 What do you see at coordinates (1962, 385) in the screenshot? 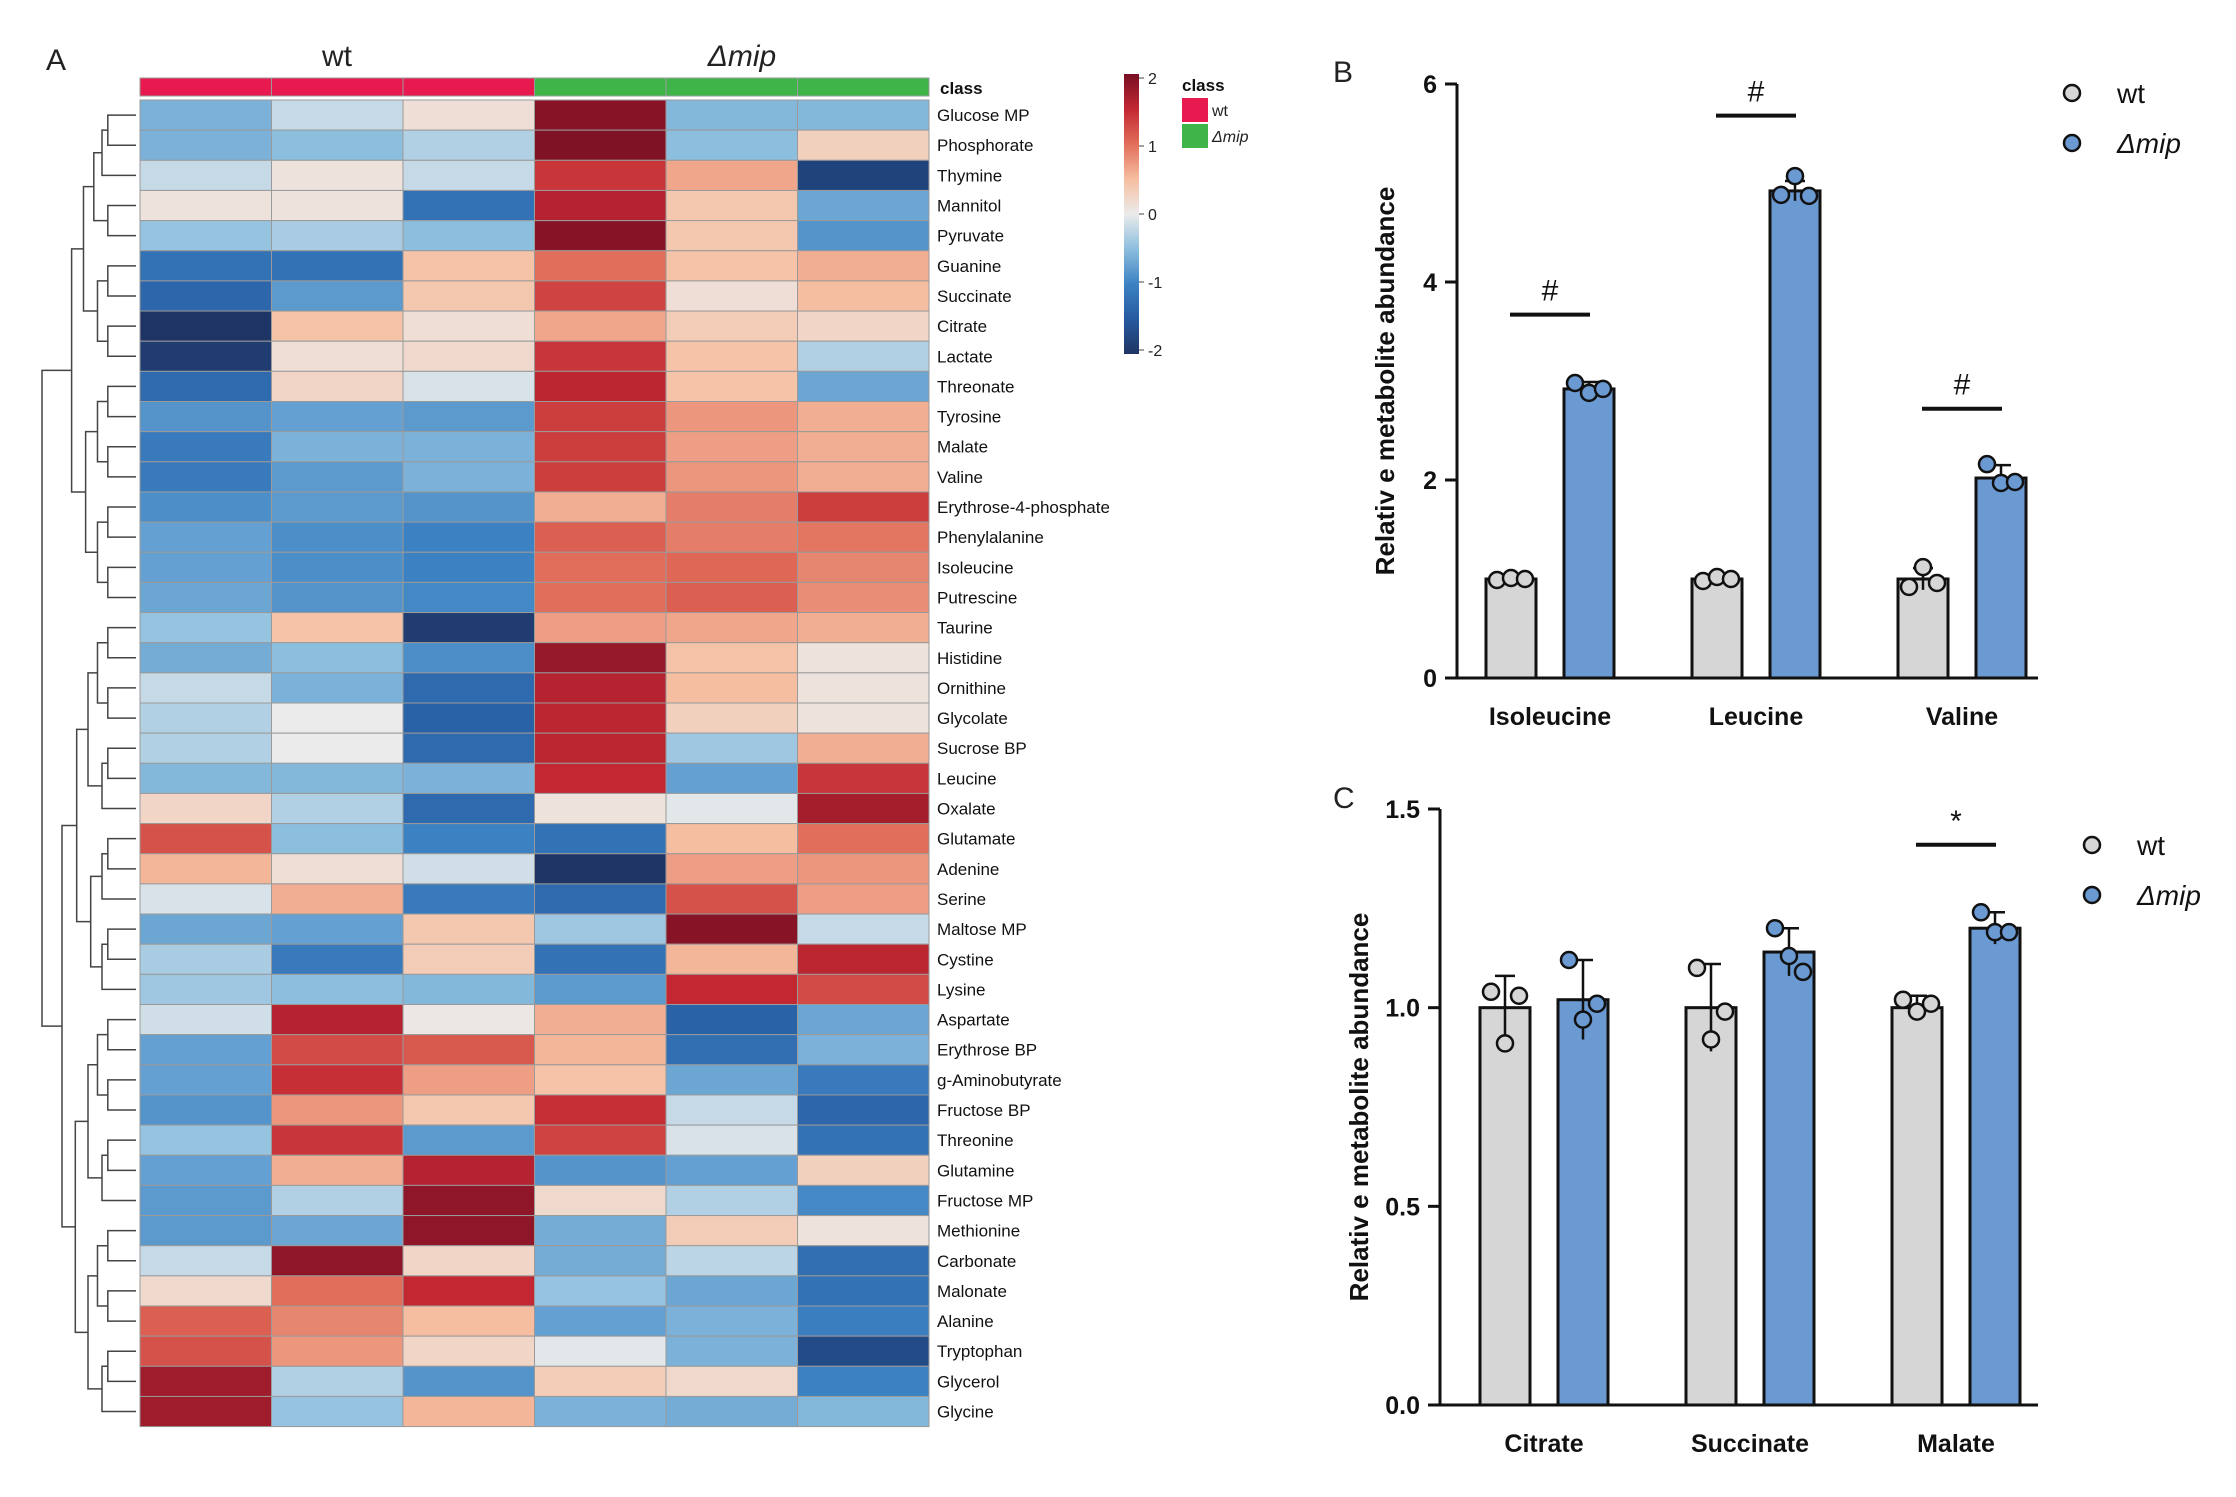
I see `significance-marker: #` at bounding box center [1962, 385].